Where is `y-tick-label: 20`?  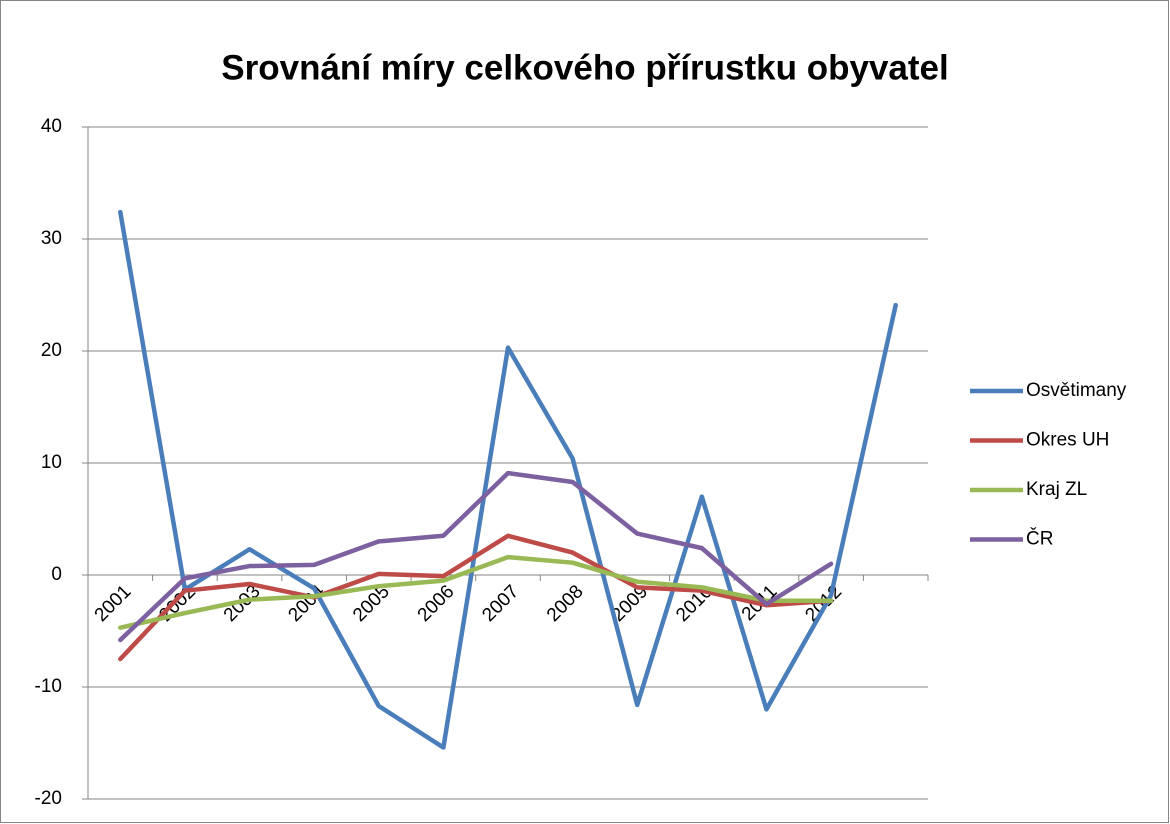 y-tick-label: 20 is located at coordinates (51, 350).